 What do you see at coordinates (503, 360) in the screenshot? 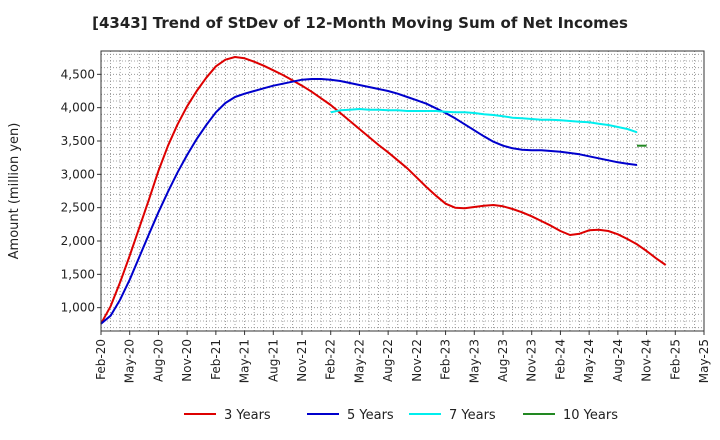
I see `x-tick-label: Aug-23` at bounding box center [503, 360].